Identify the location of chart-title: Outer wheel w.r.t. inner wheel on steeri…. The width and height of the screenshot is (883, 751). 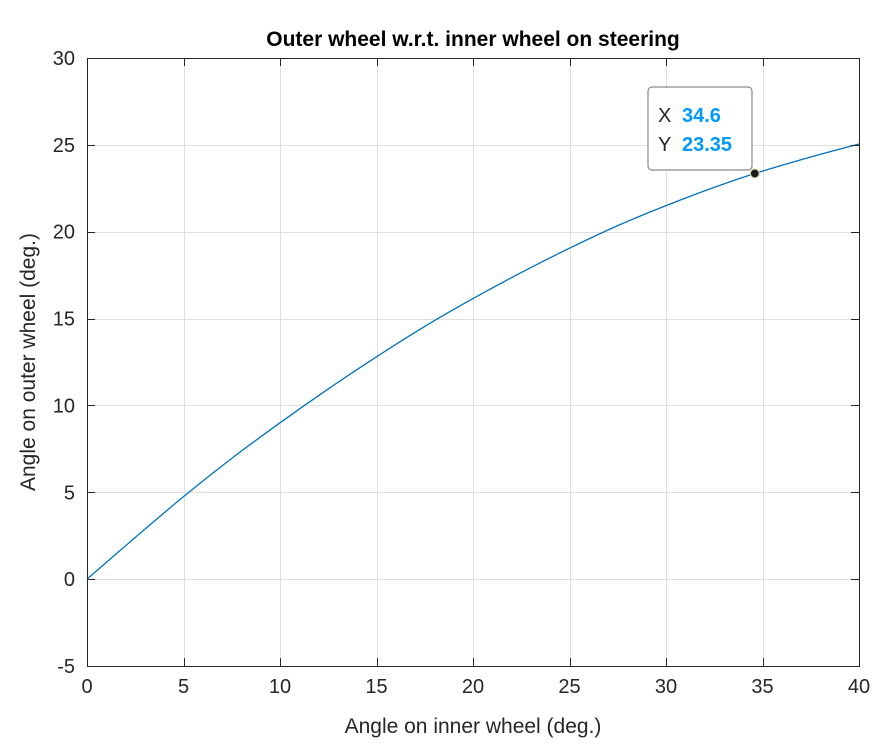
(472, 39).